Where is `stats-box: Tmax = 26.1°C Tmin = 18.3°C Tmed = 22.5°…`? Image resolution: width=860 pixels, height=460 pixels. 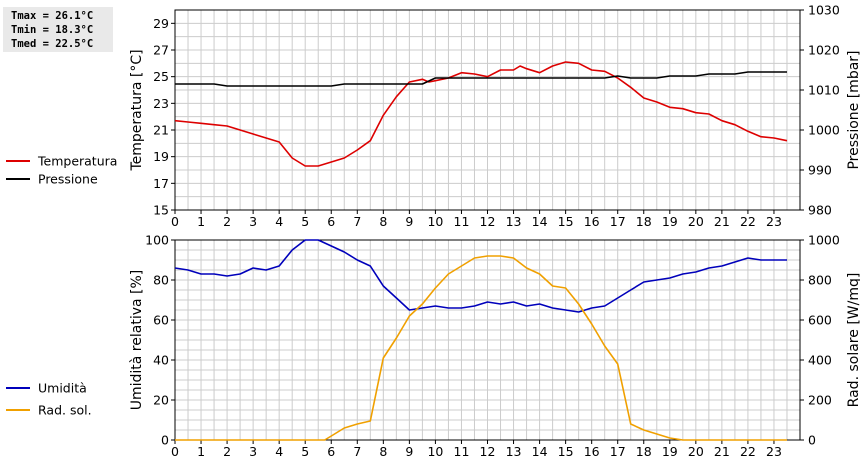 stats-box: Tmax = 26.1°C Tmin = 18.3°C Tmed = 22.5°… is located at coordinates (58, 29).